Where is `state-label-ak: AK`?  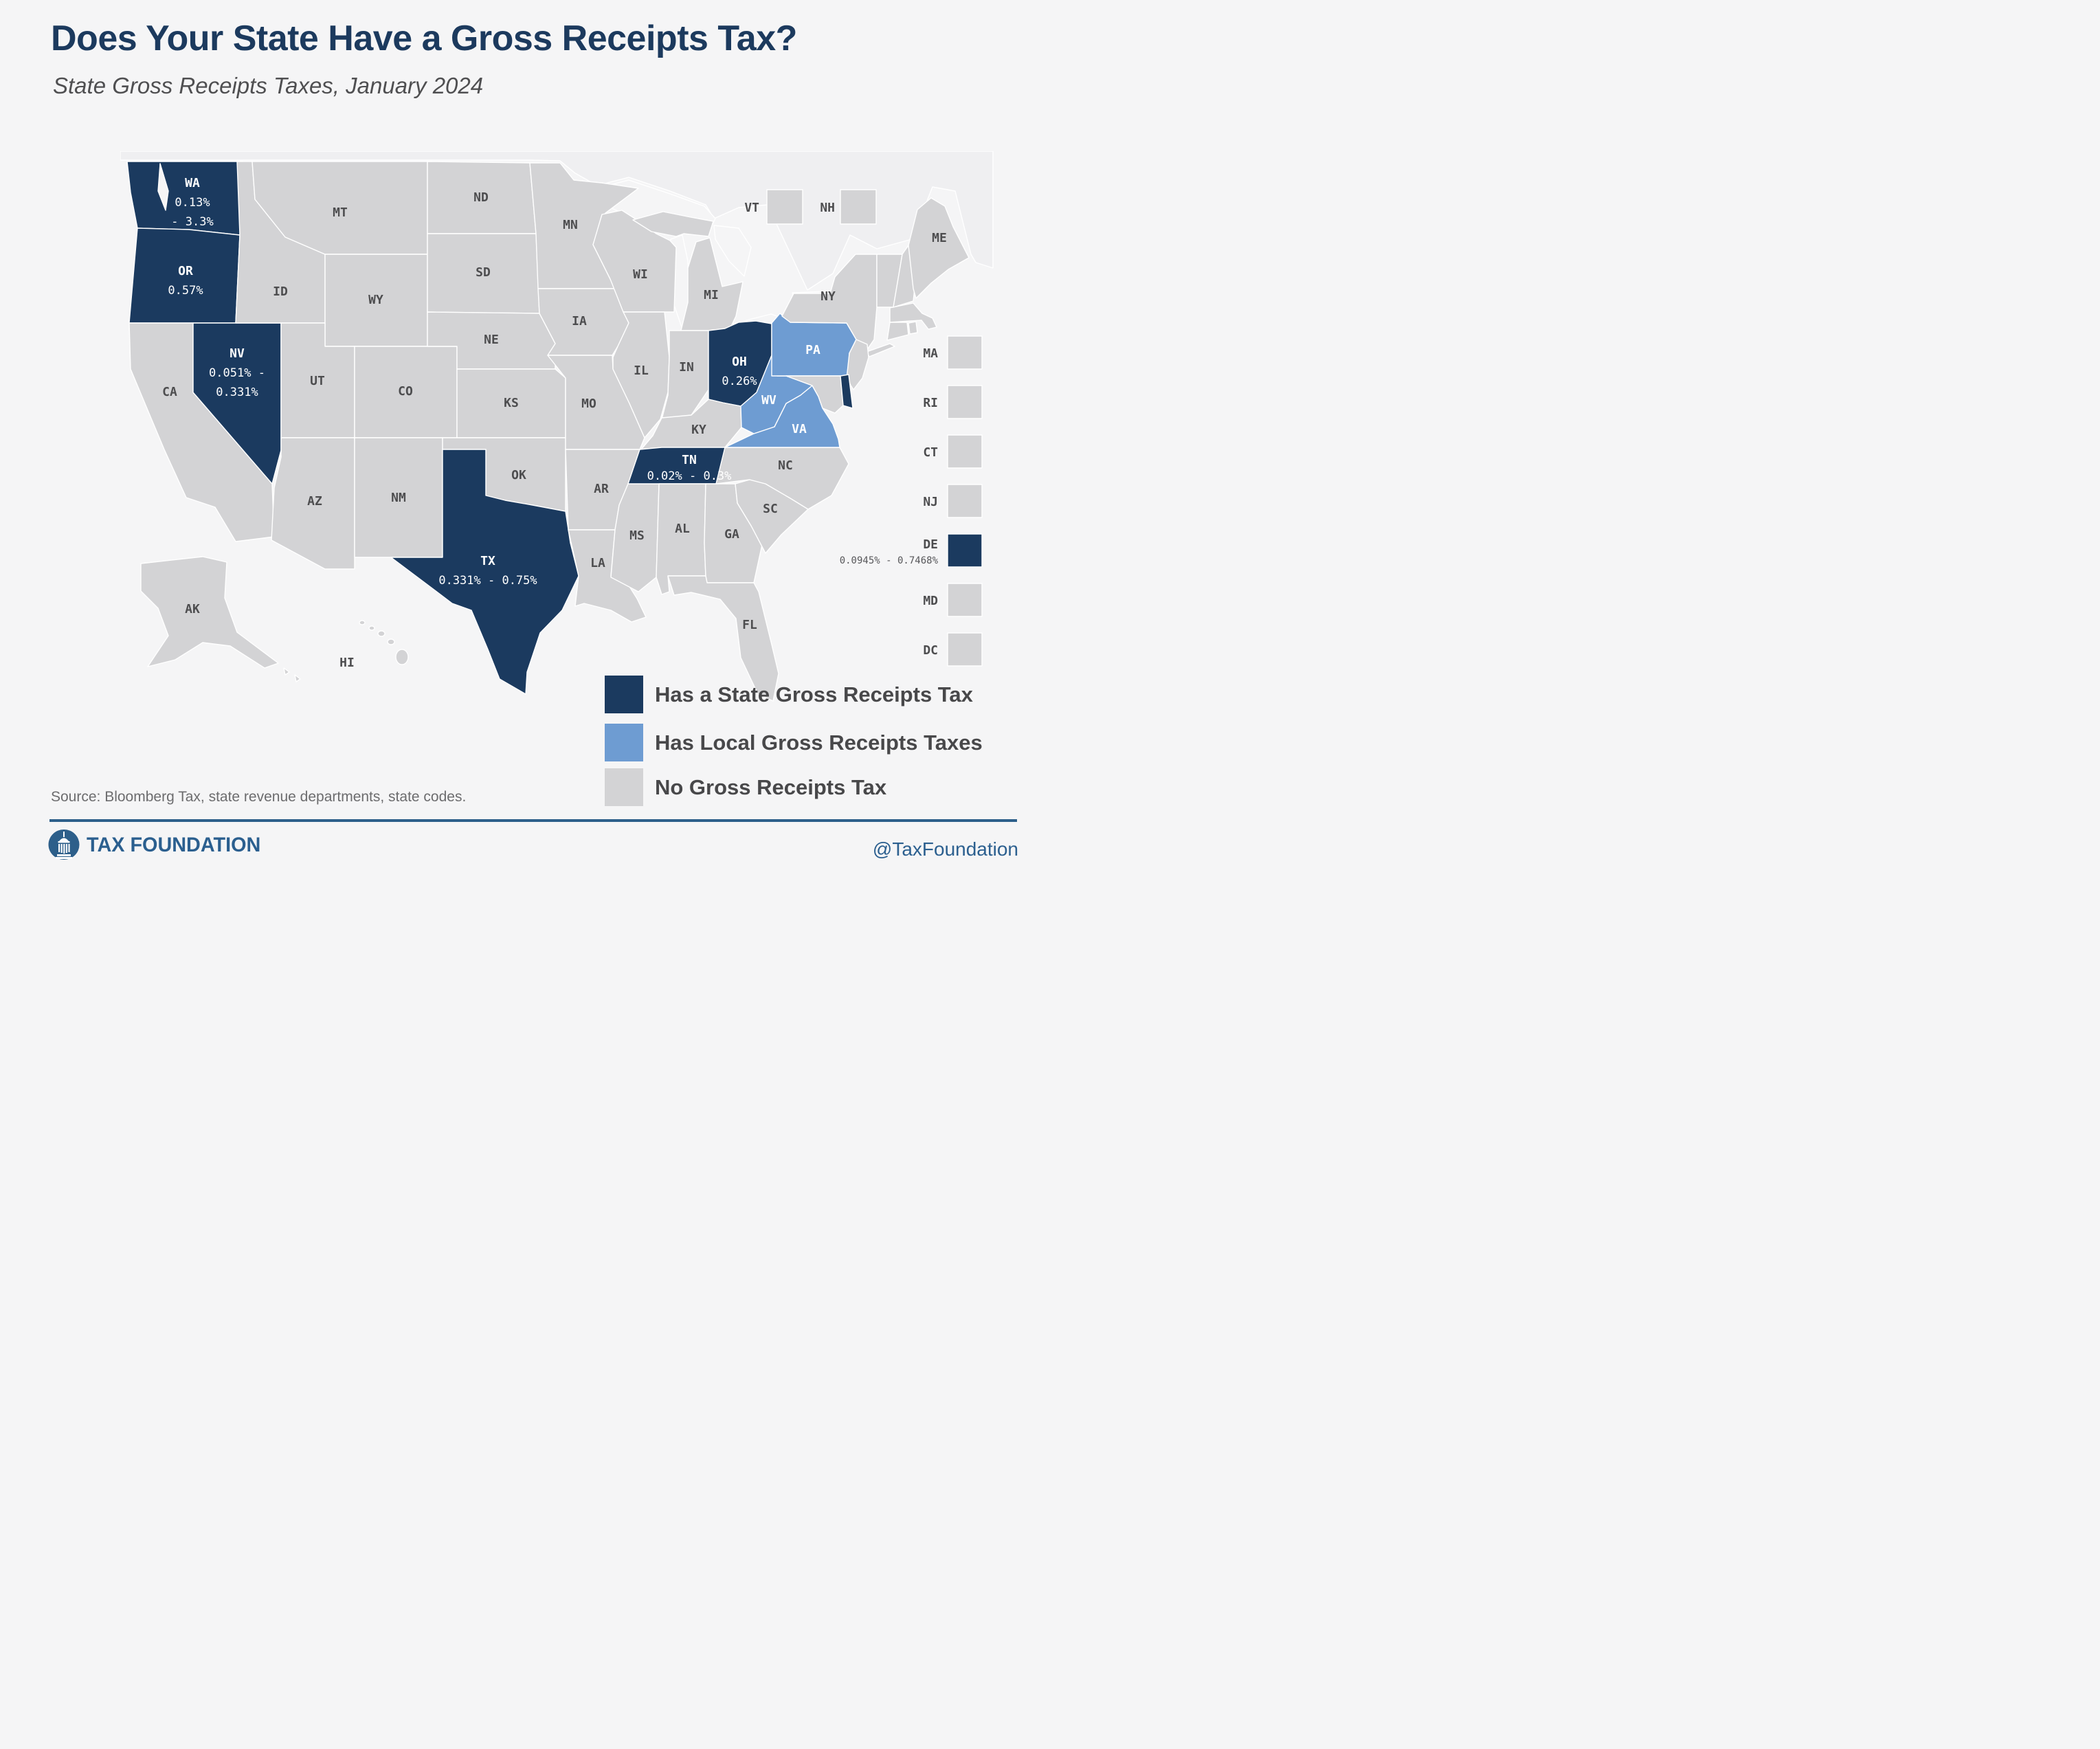
state-label-ak: AK is located at coordinates (192, 609).